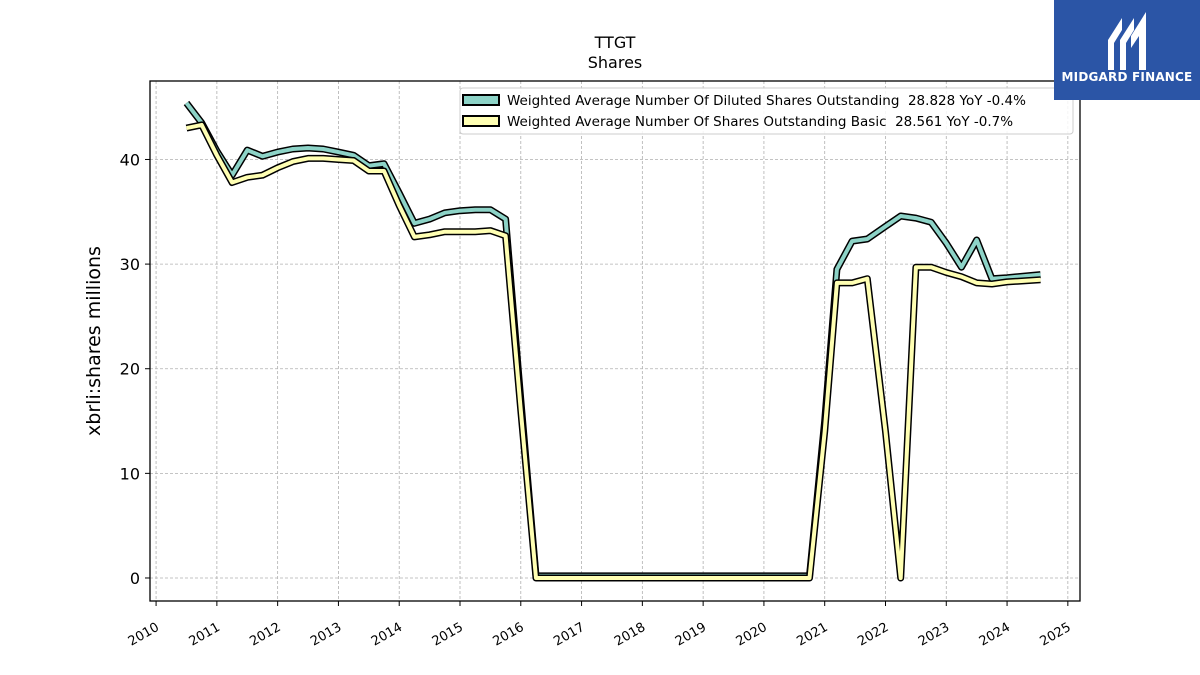 The image size is (1200, 675). I want to click on y-tick-label: 20, so click(130, 369).